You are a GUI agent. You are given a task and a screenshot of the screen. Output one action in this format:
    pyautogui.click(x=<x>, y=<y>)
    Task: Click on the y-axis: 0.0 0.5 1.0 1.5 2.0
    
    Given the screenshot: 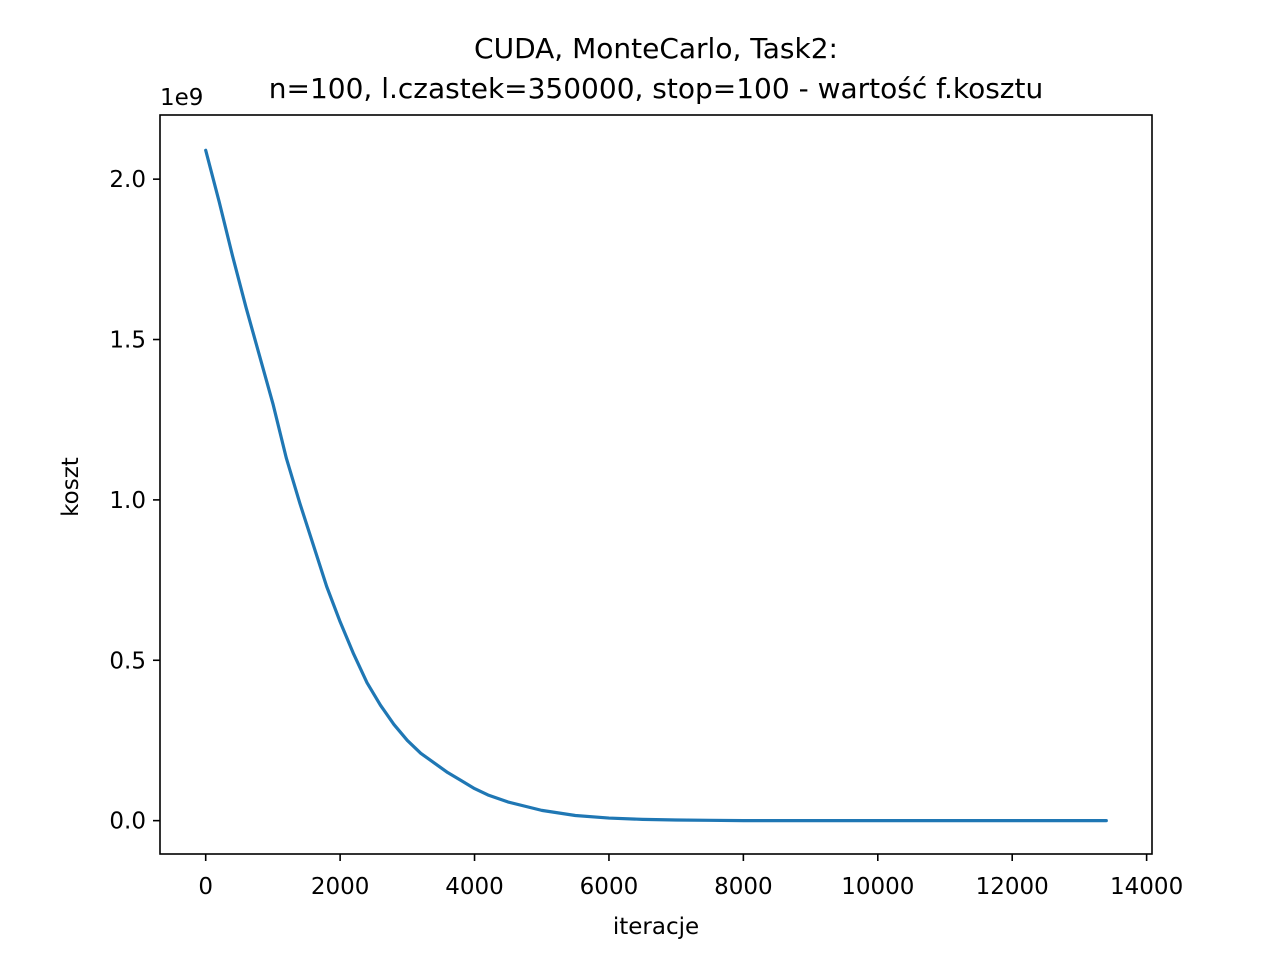 What is the action you would take?
    pyautogui.click(x=134, y=501)
    